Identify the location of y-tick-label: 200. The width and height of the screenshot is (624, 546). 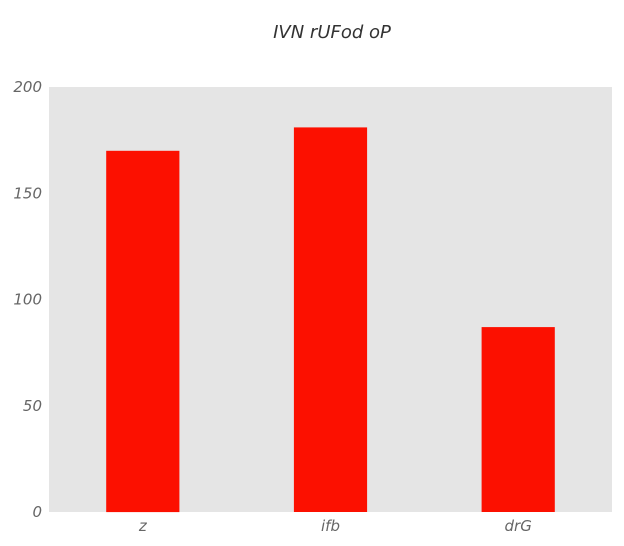
(27, 87).